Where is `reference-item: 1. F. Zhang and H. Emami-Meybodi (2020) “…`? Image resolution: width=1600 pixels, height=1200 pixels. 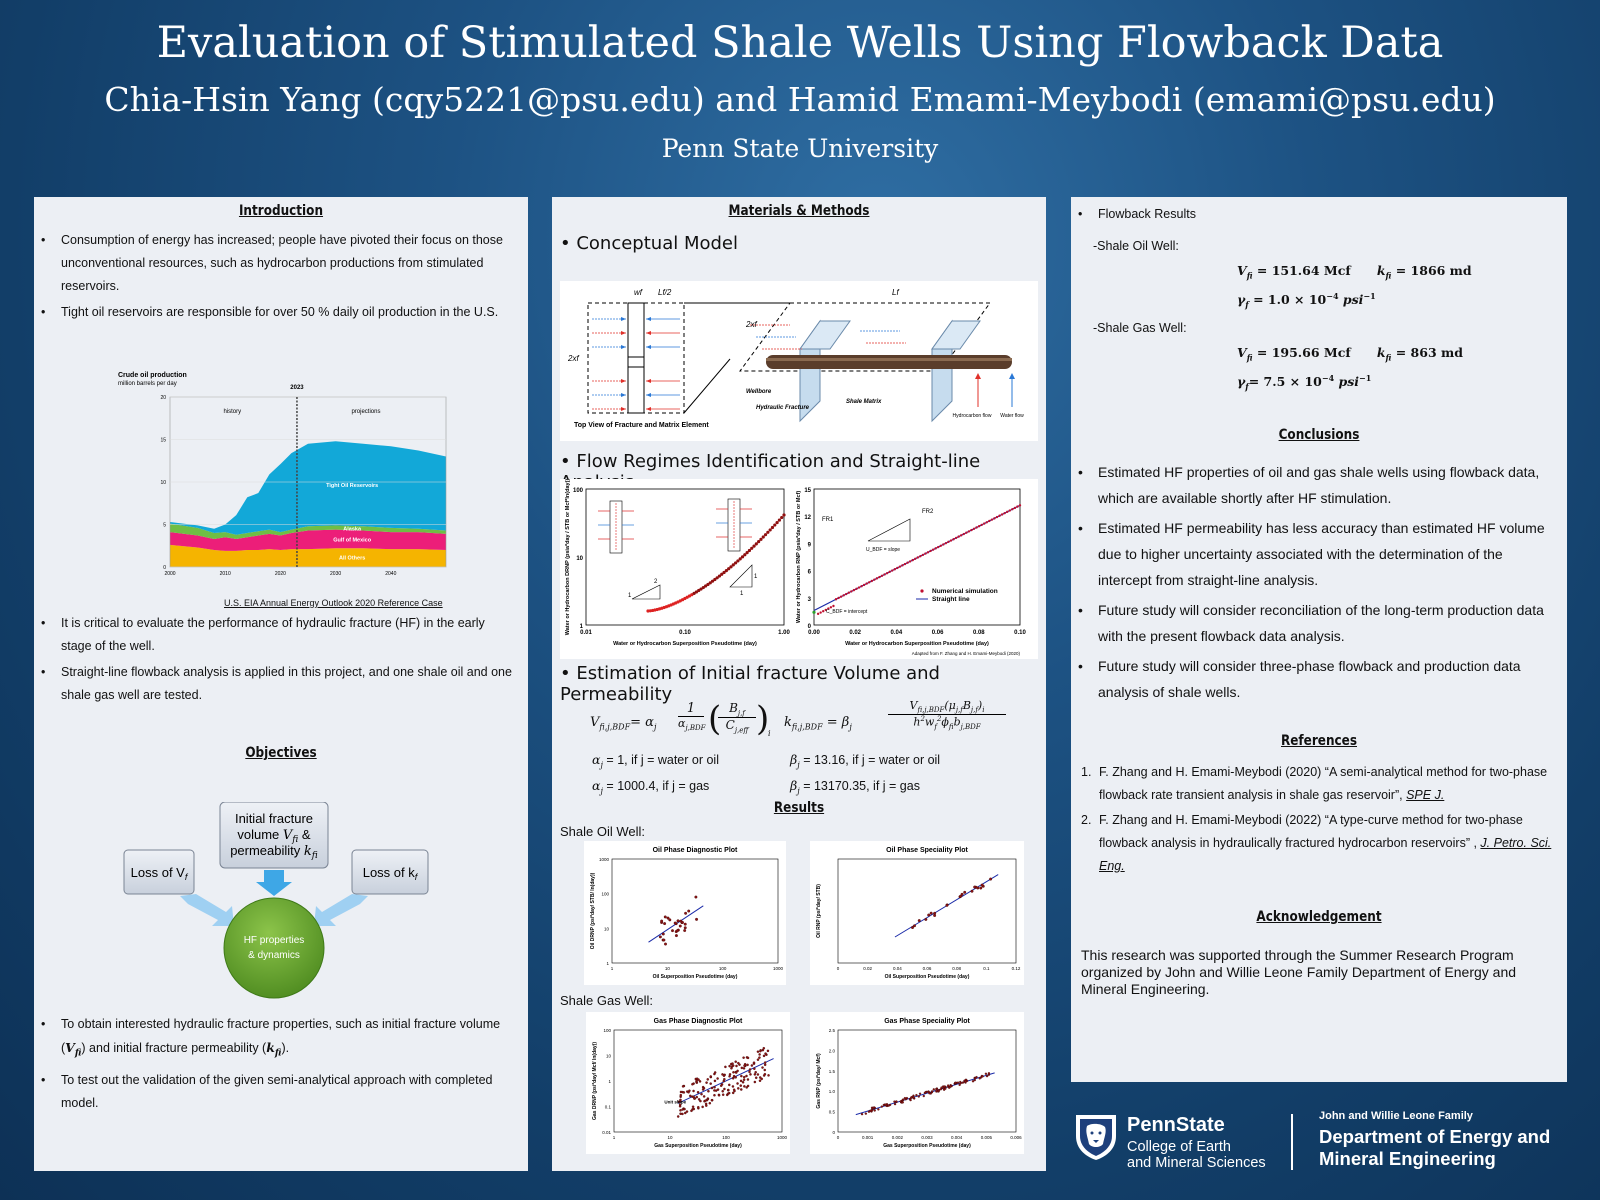 reference-item: 1. F. Zhang and H. Emami-Meybodi (2020) “… is located at coordinates (1314, 783).